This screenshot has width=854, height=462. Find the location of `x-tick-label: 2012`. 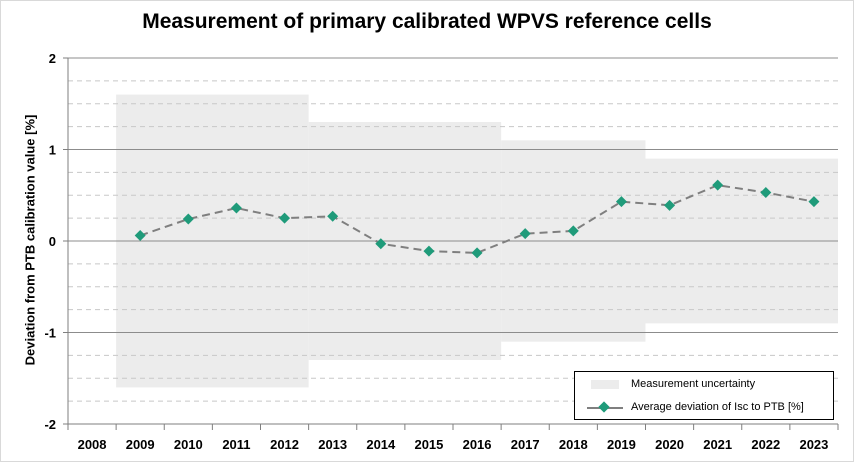

x-tick-label: 2012 is located at coordinates (284, 444).